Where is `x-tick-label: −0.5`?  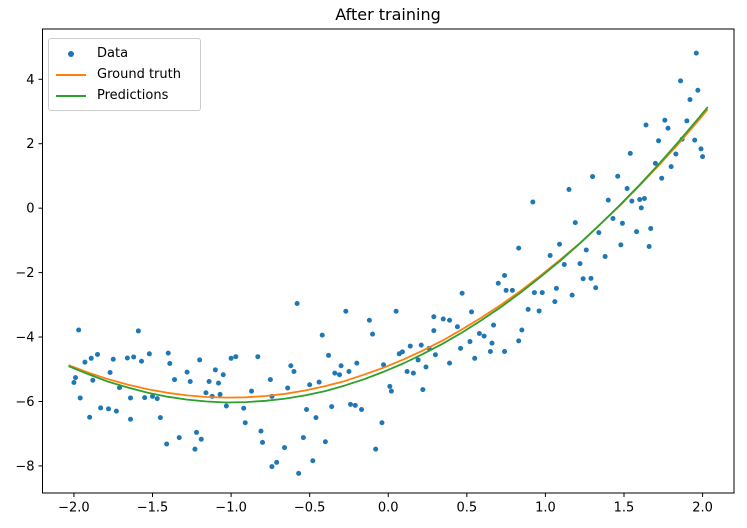 x-tick-label: −0.5 is located at coordinates (310, 508).